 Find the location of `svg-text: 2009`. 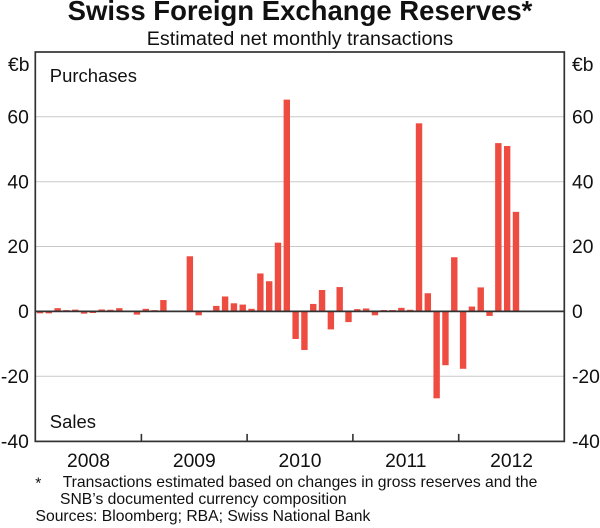

svg-text: 2009 is located at coordinates (194, 461).